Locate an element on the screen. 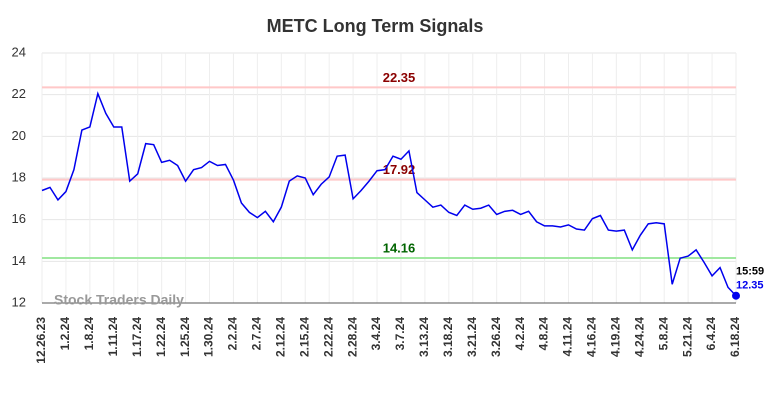  last-value: 12.35 is located at coordinates (750, 286).